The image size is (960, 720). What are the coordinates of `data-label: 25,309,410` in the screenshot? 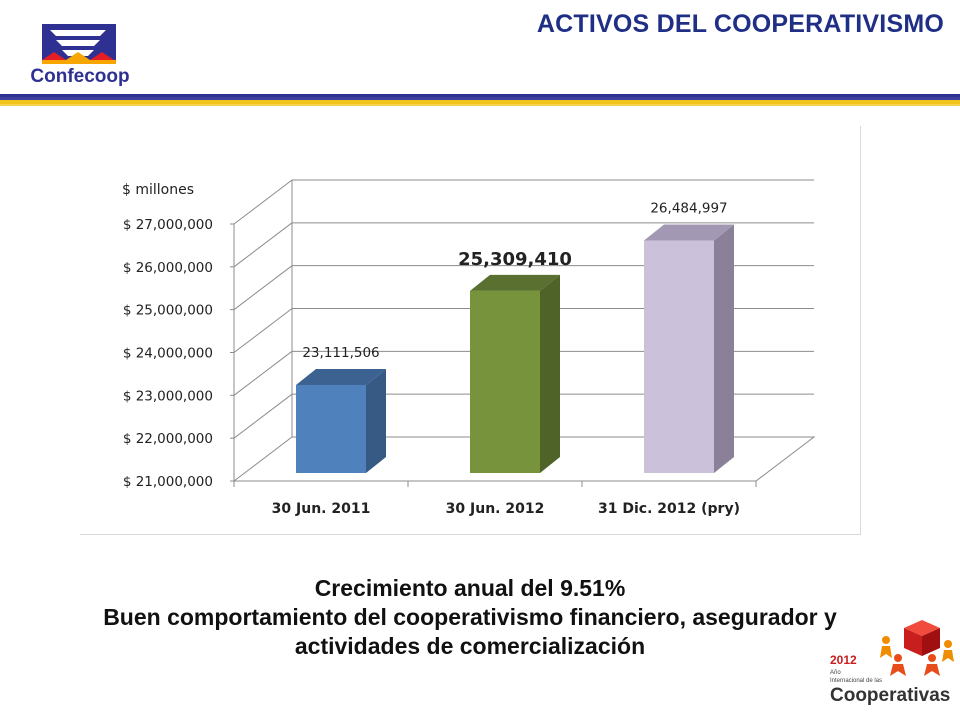 It's located at (515, 259).